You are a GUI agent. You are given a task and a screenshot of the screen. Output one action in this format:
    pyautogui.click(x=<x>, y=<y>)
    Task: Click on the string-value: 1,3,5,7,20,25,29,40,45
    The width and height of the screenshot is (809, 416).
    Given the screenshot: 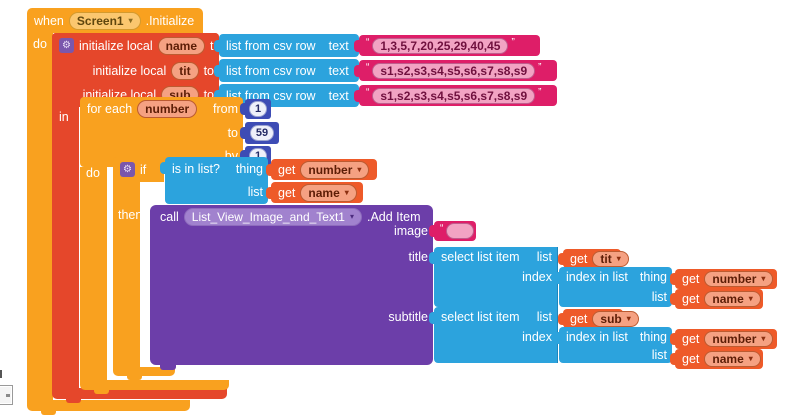 What is the action you would take?
    pyautogui.click(x=440, y=45)
    